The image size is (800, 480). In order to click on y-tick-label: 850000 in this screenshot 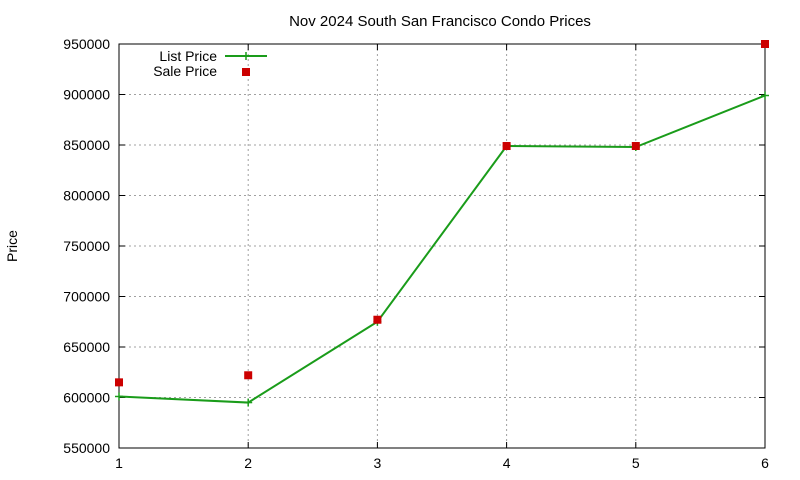, I will do `click(86, 145)`.